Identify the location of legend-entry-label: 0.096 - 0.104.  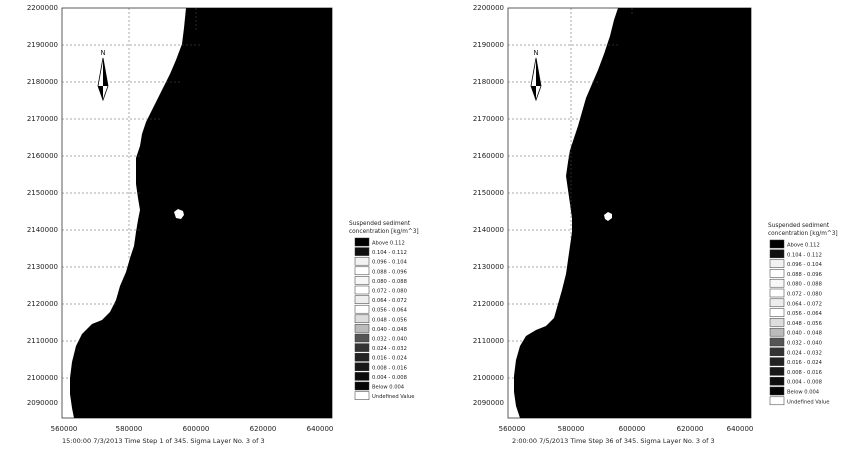
(805, 265).